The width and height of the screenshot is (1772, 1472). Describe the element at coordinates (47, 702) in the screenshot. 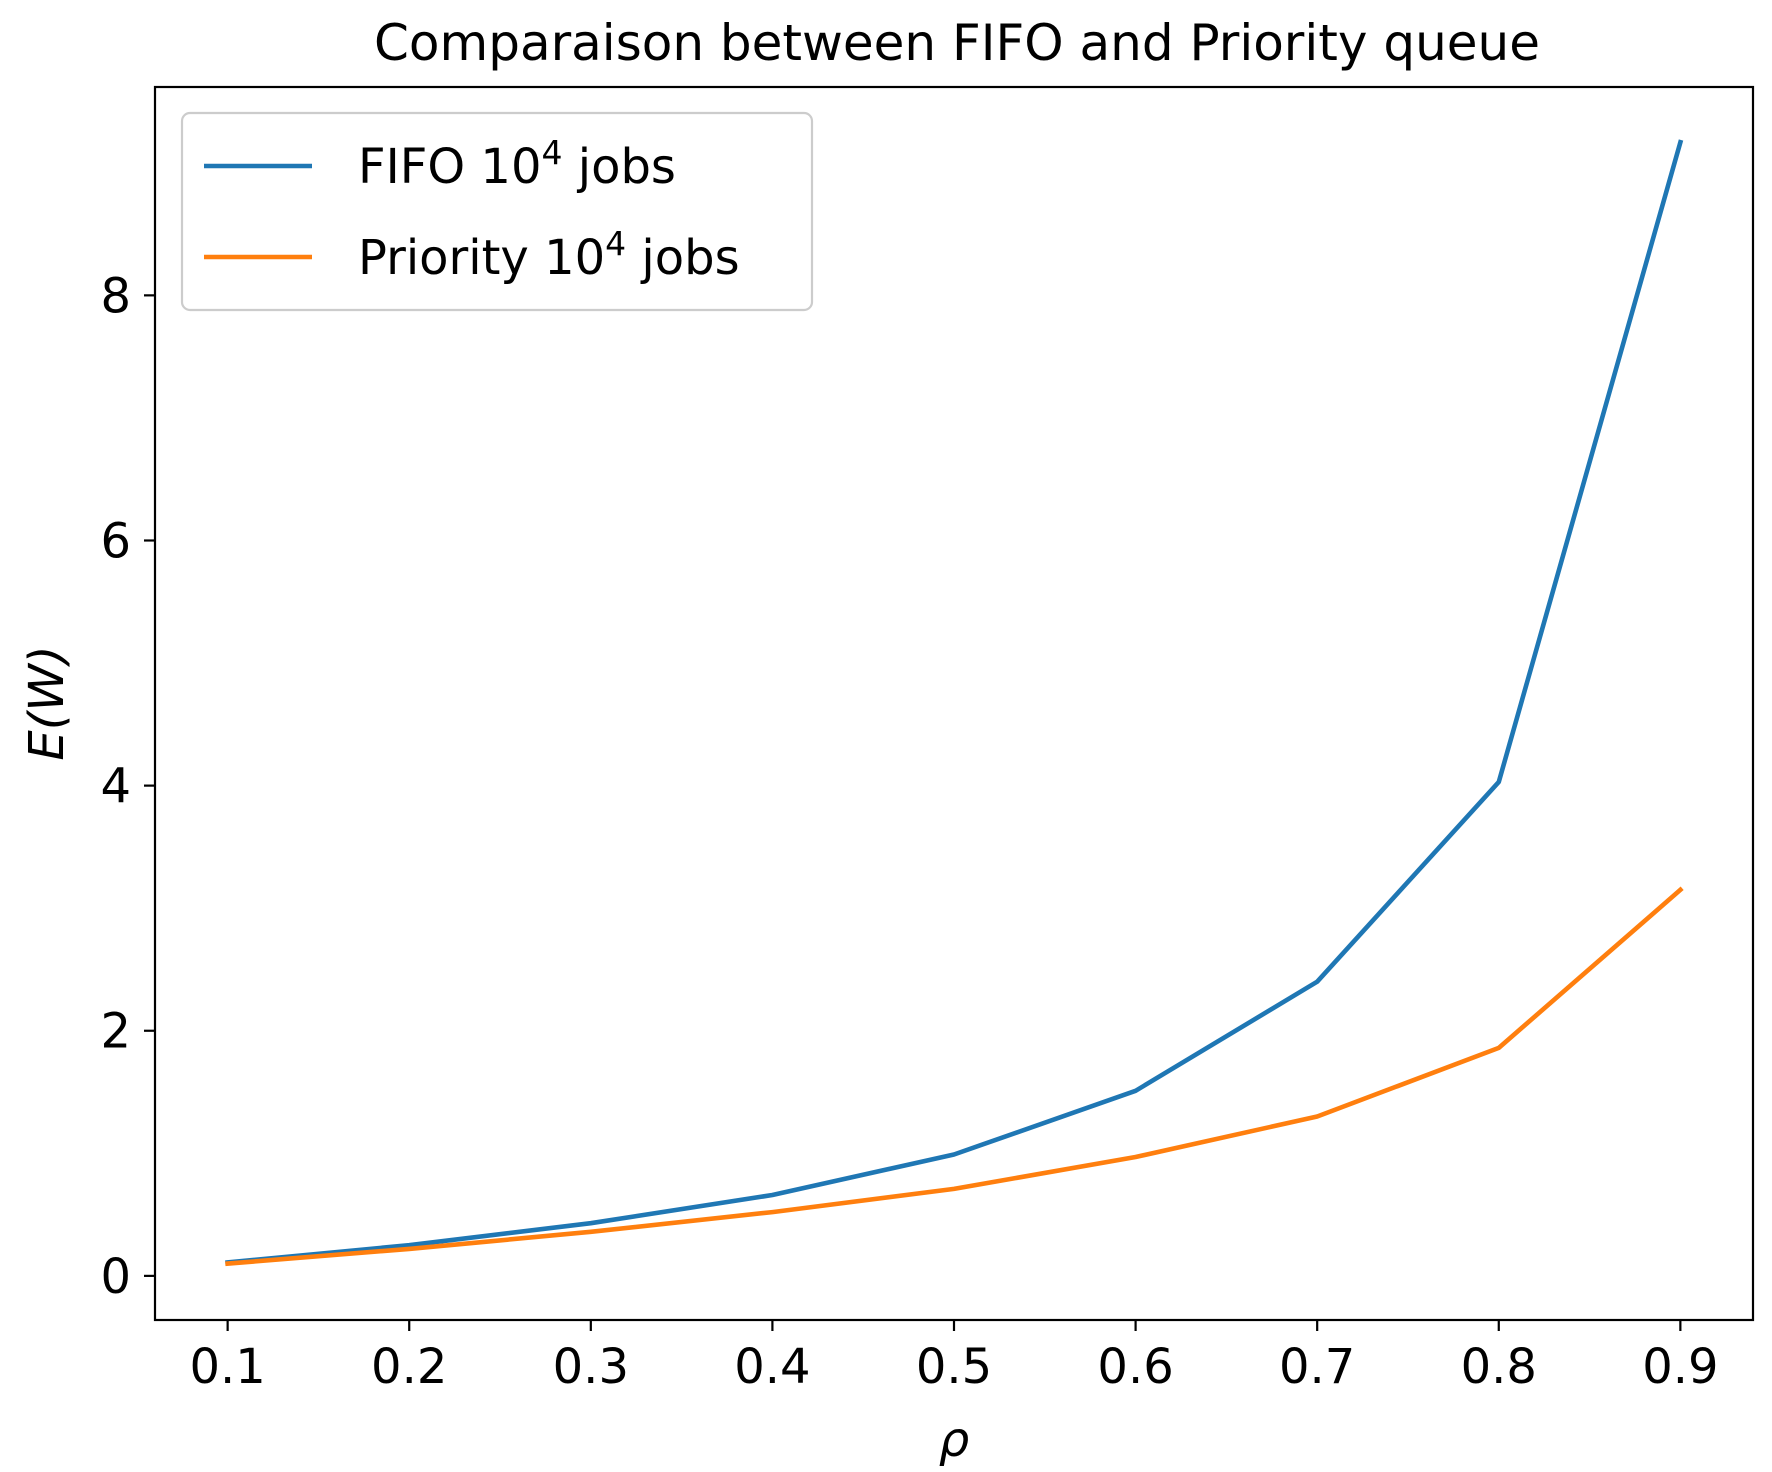

I see `y-axis-label: E(W)` at that location.